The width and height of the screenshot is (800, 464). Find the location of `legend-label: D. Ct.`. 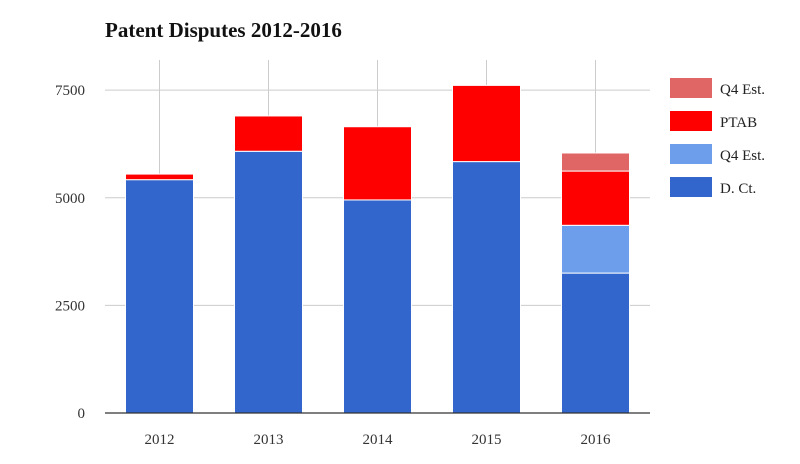

legend-label: D. Ct. is located at coordinates (738, 189).